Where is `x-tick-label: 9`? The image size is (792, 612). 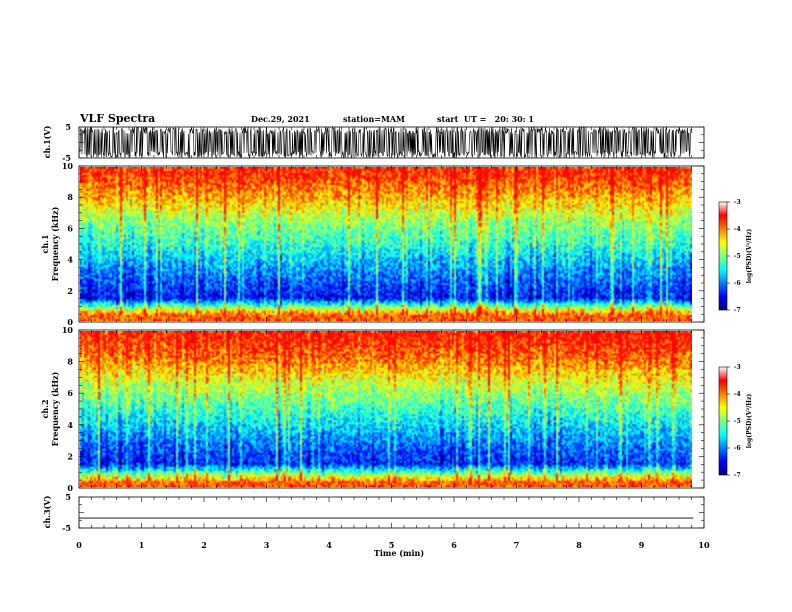 x-tick-label: 9 is located at coordinates (642, 545).